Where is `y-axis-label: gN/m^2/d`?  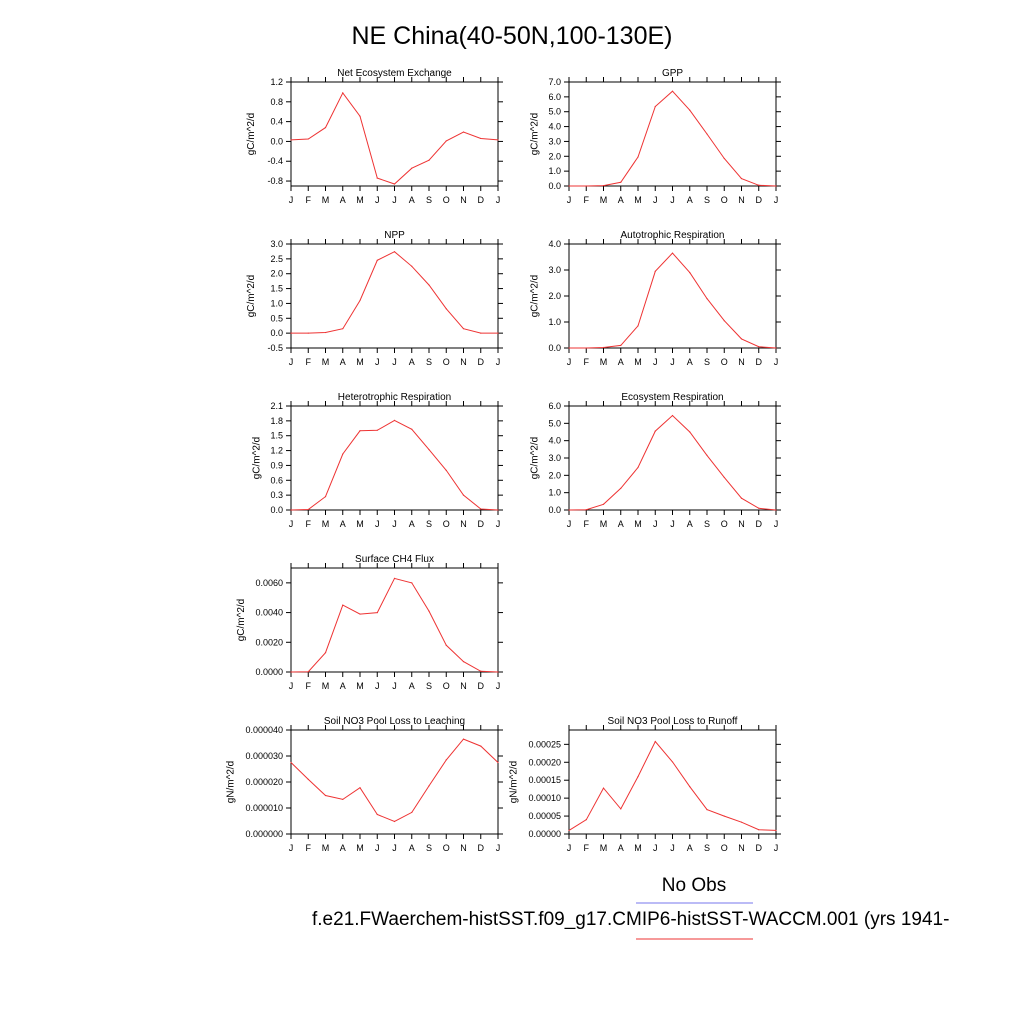 y-axis-label: gN/m^2/d is located at coordinates (514, 782).